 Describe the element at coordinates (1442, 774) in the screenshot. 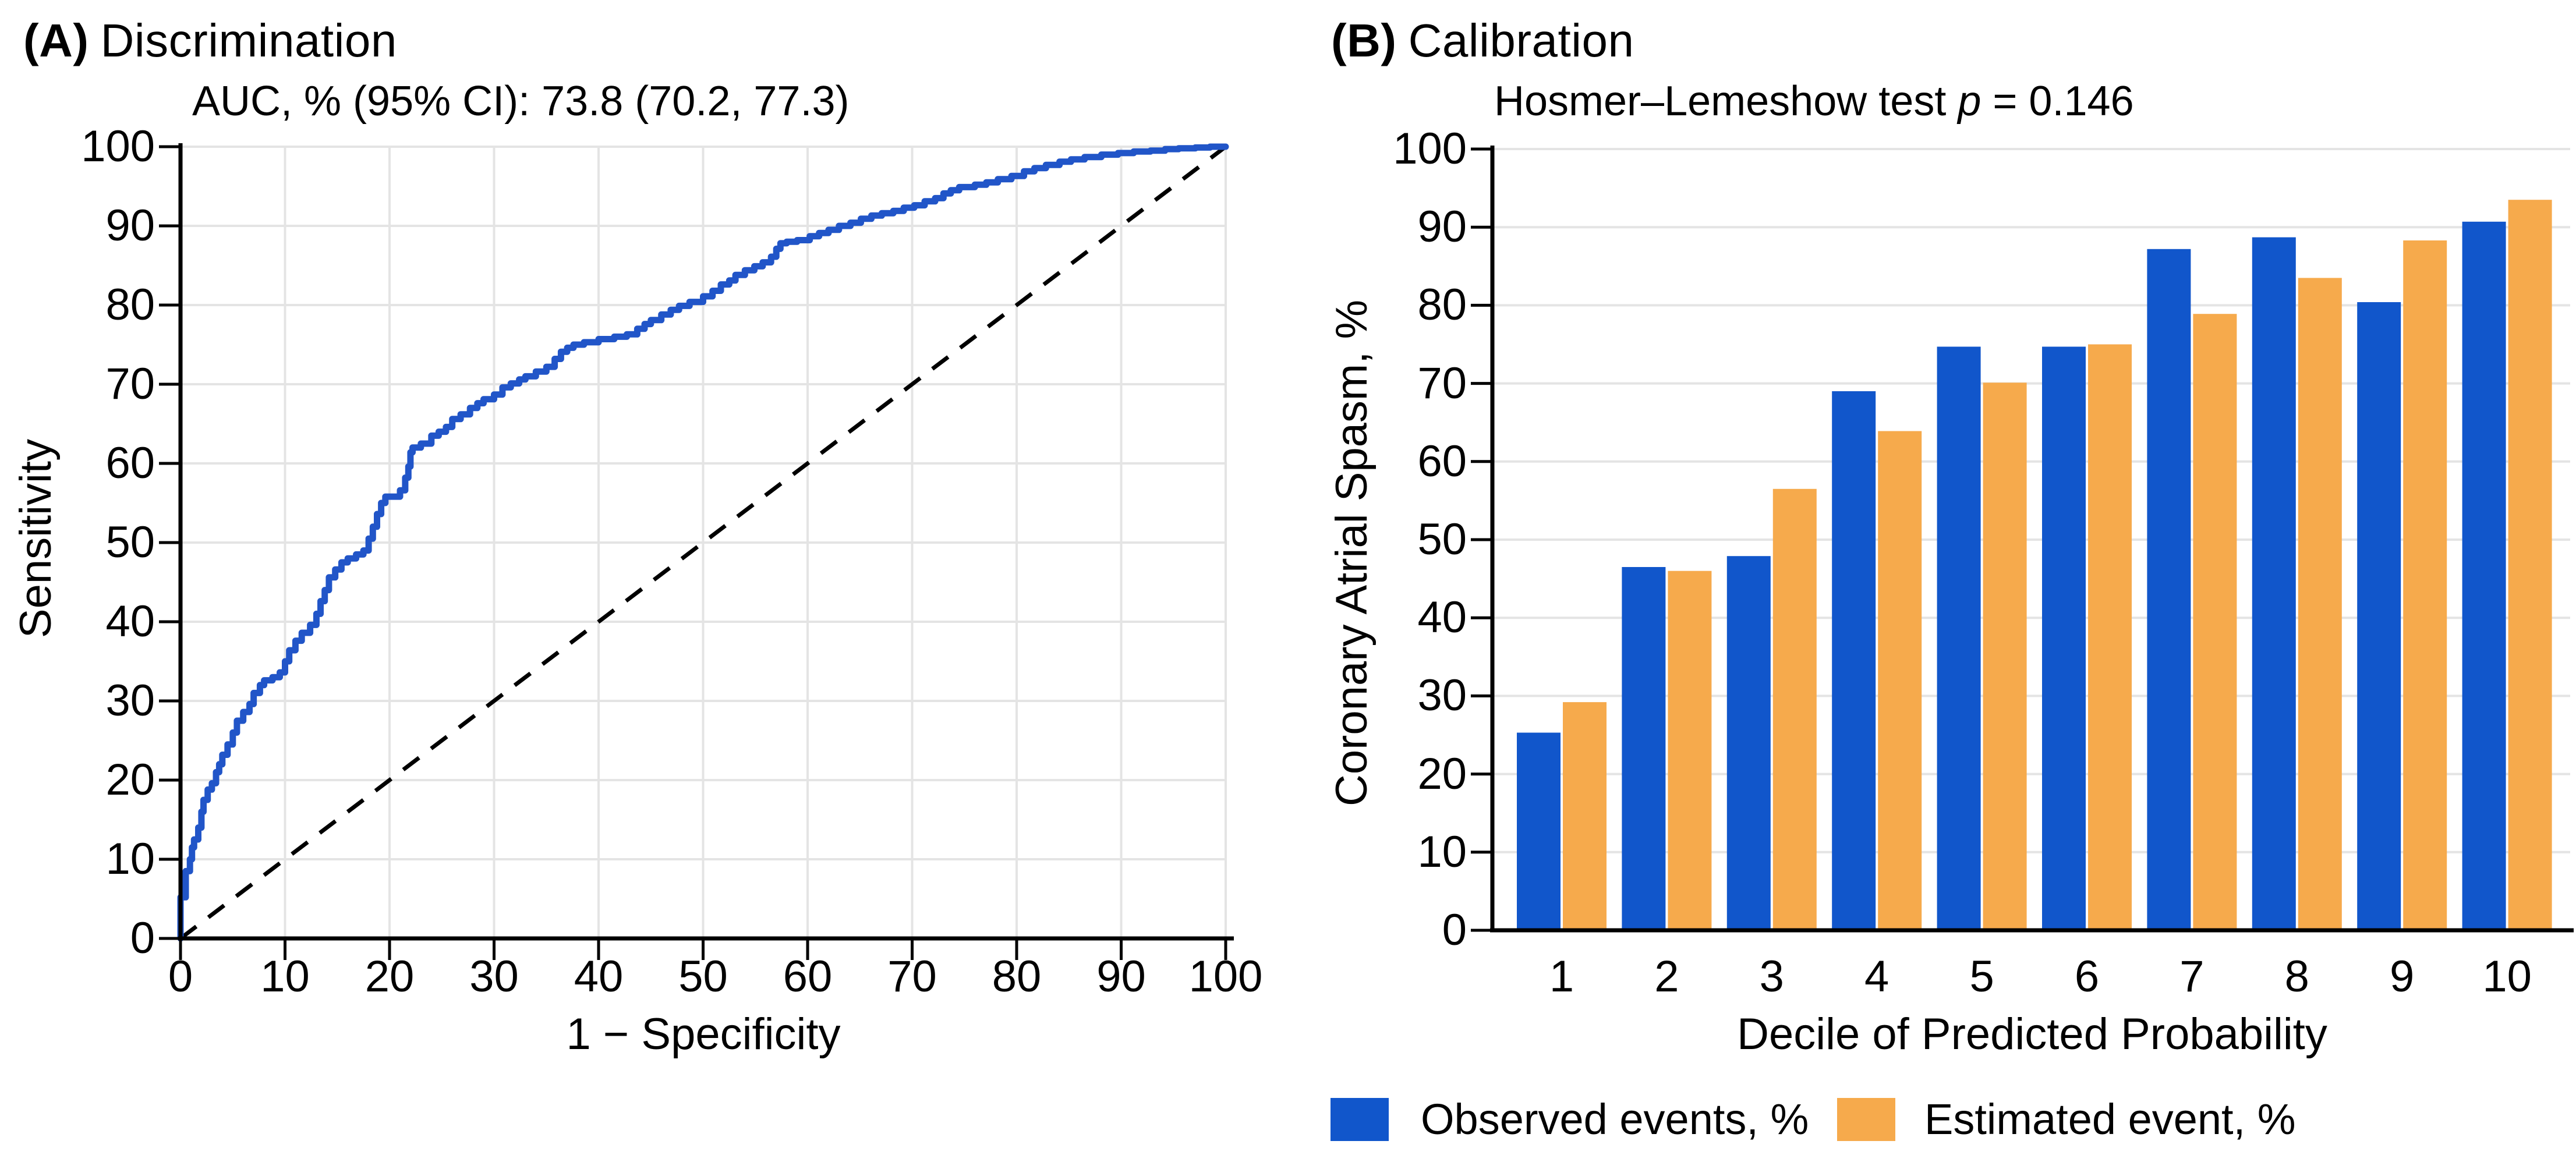

I see `panel-b-y-tick-label: 20` at that location.